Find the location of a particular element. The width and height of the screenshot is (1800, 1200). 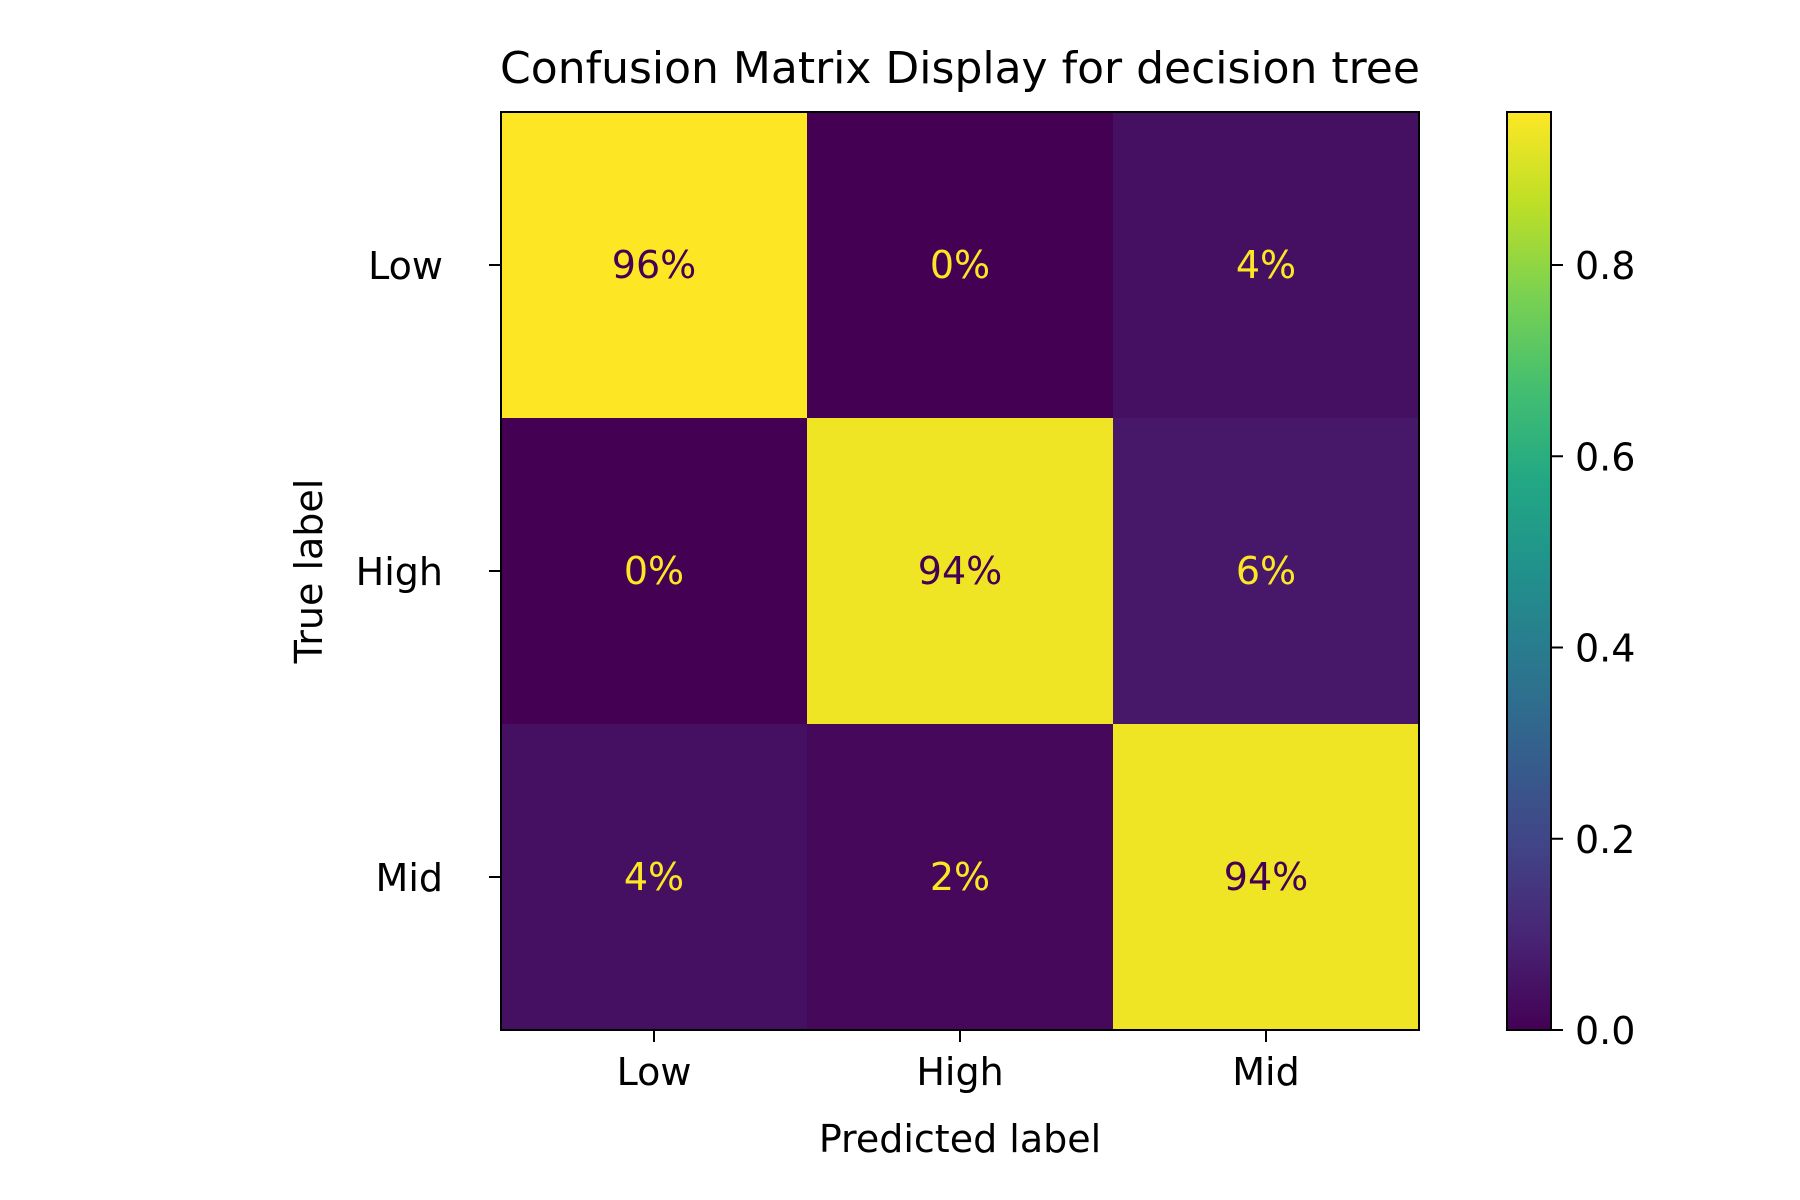

y-tick-label: Low is located at coordinates (405, 266).